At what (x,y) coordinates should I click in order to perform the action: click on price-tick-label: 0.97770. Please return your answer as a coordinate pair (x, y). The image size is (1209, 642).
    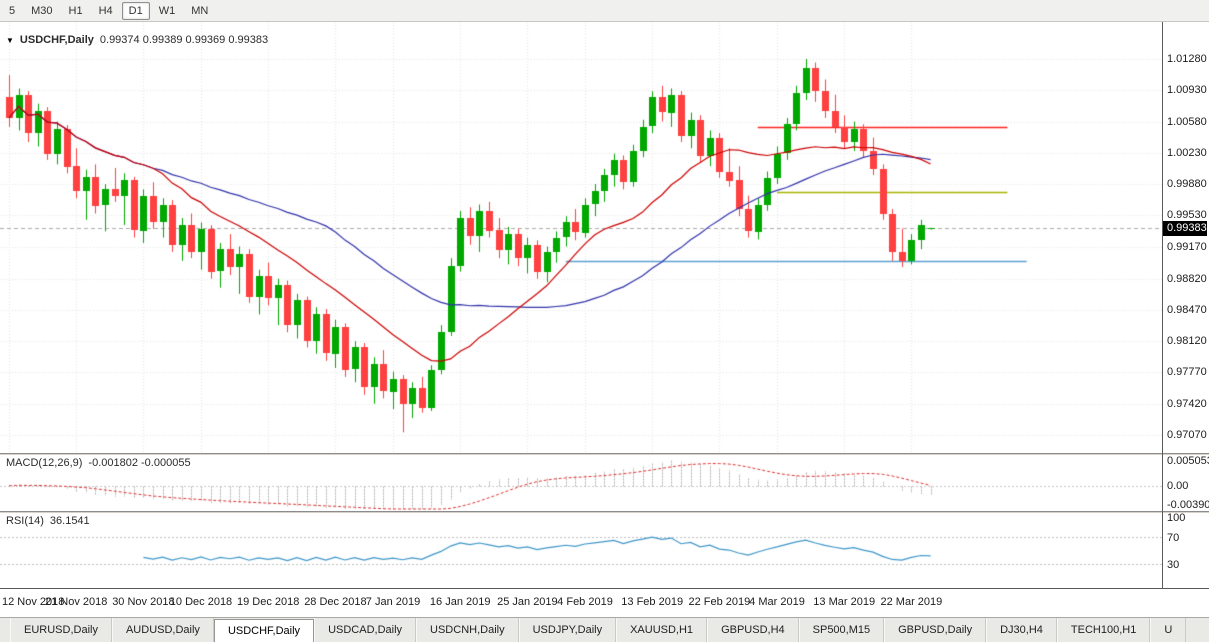
    Looking at the image, I should click on (1187, 372).